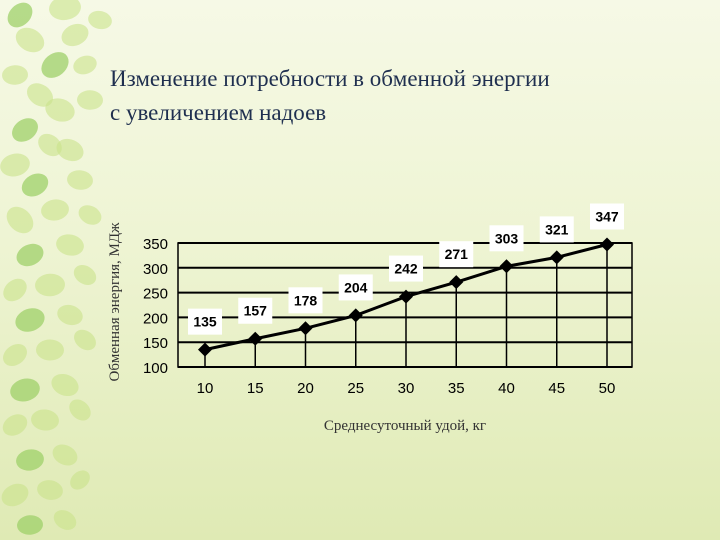 Image resolution: width=720 pixels, height=540 pixels. Describe the element at coordinates (355, 388) in the screenshot. I see `x-tick-label: 25` at that location.